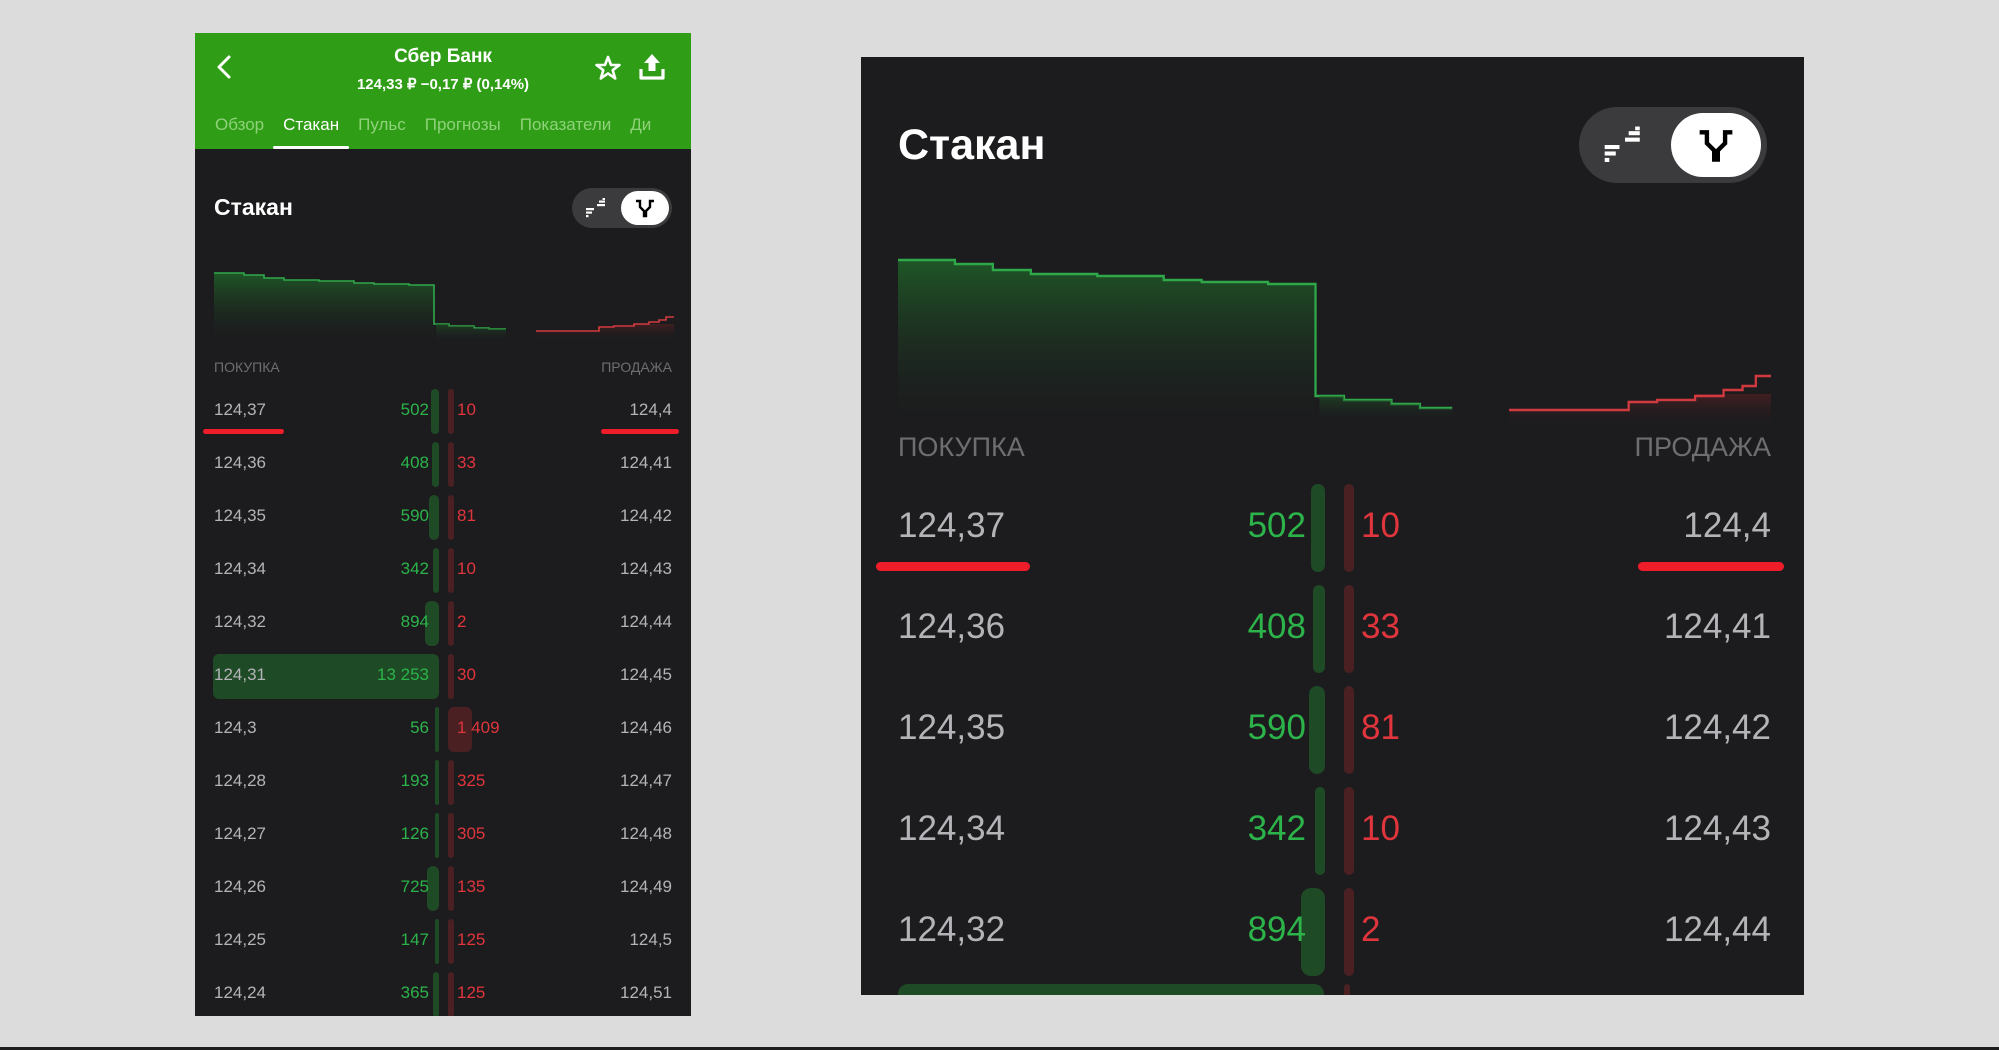  What do you see at coordinates (240, 833) in the screenshot?
I see `bid-price: 124,27` at bounding box center [240, 833].